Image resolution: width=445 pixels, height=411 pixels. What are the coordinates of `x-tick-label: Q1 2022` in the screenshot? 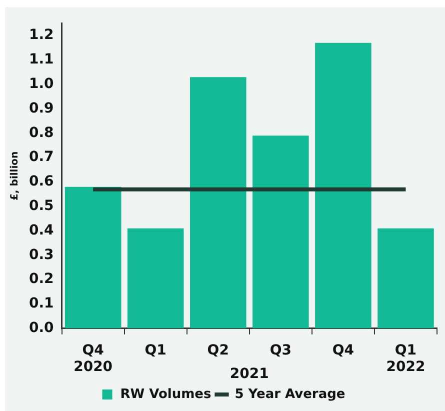 It's located at (406, 359).